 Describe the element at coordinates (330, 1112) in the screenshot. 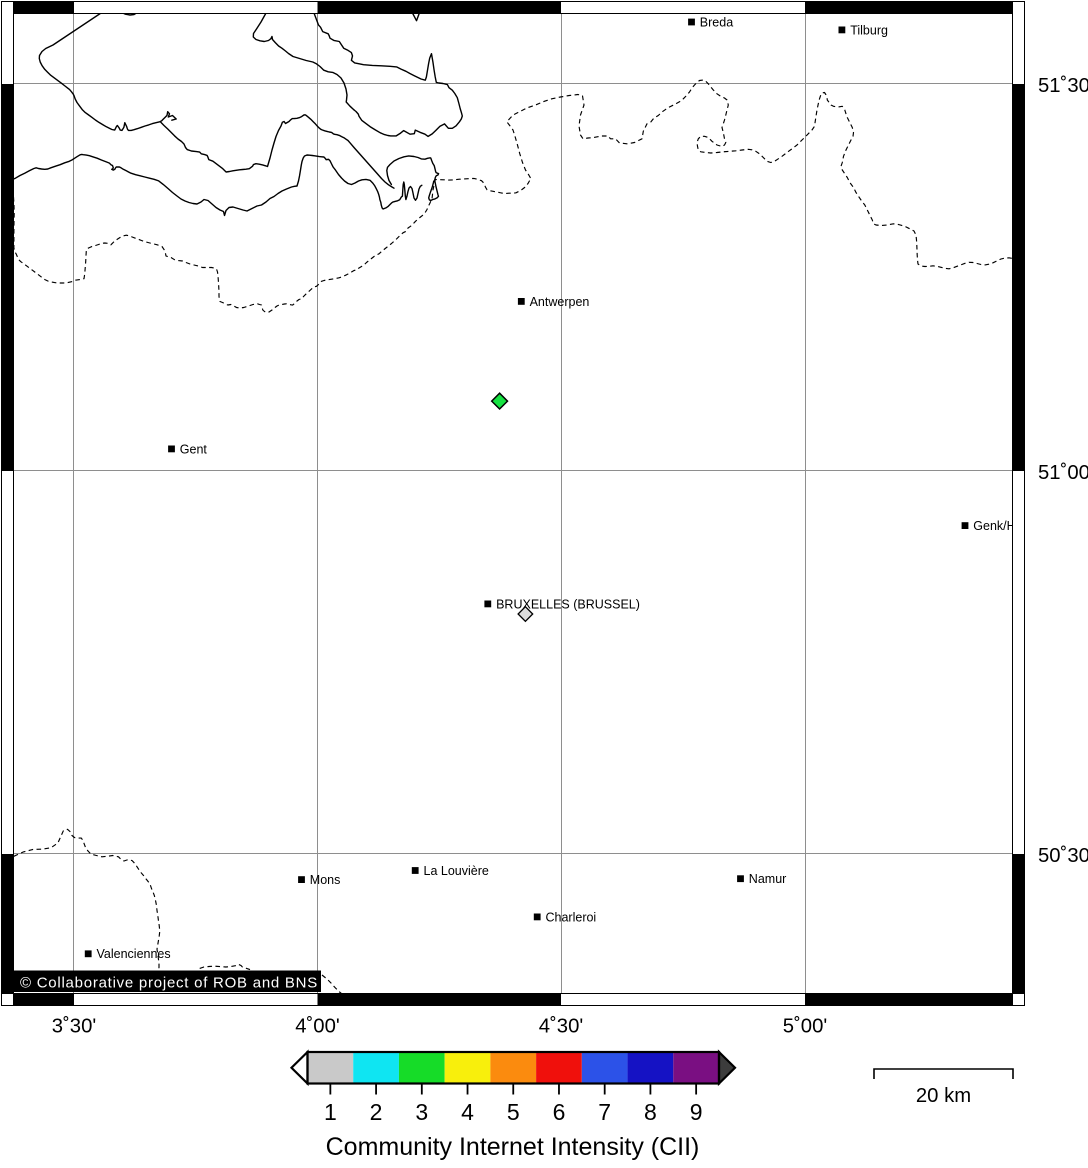

I see `svg-text: 1` at that location.